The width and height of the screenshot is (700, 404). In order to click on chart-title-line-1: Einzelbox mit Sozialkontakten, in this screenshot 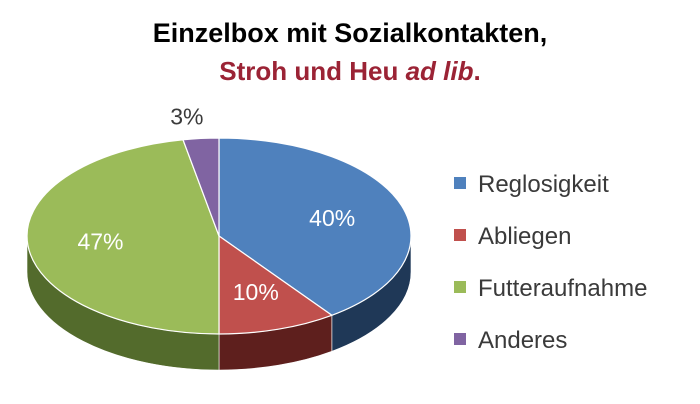, I will do `click(350, 33)`.